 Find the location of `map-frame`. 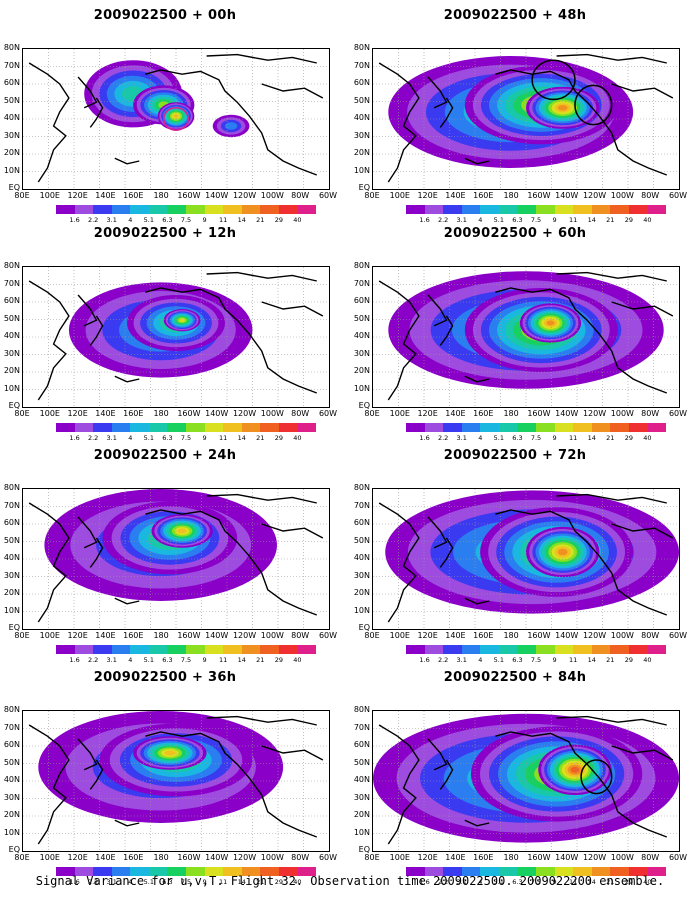

map-frame is located at coordinates (176, 781).